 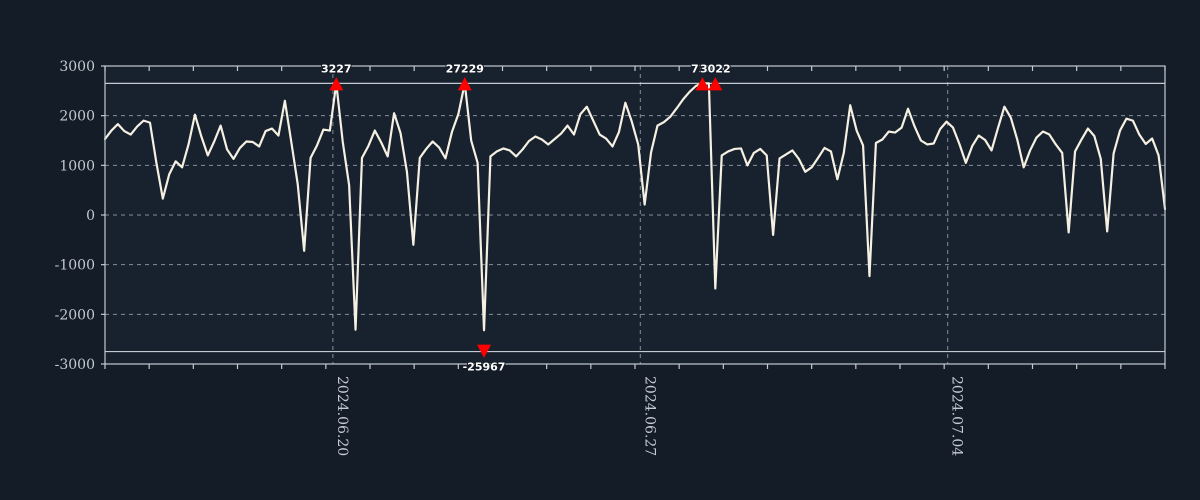 What do you see at coordinates (715, 68) in the screenshot?
I see `annotation-label: 3022` at bounding box center [715, 68].